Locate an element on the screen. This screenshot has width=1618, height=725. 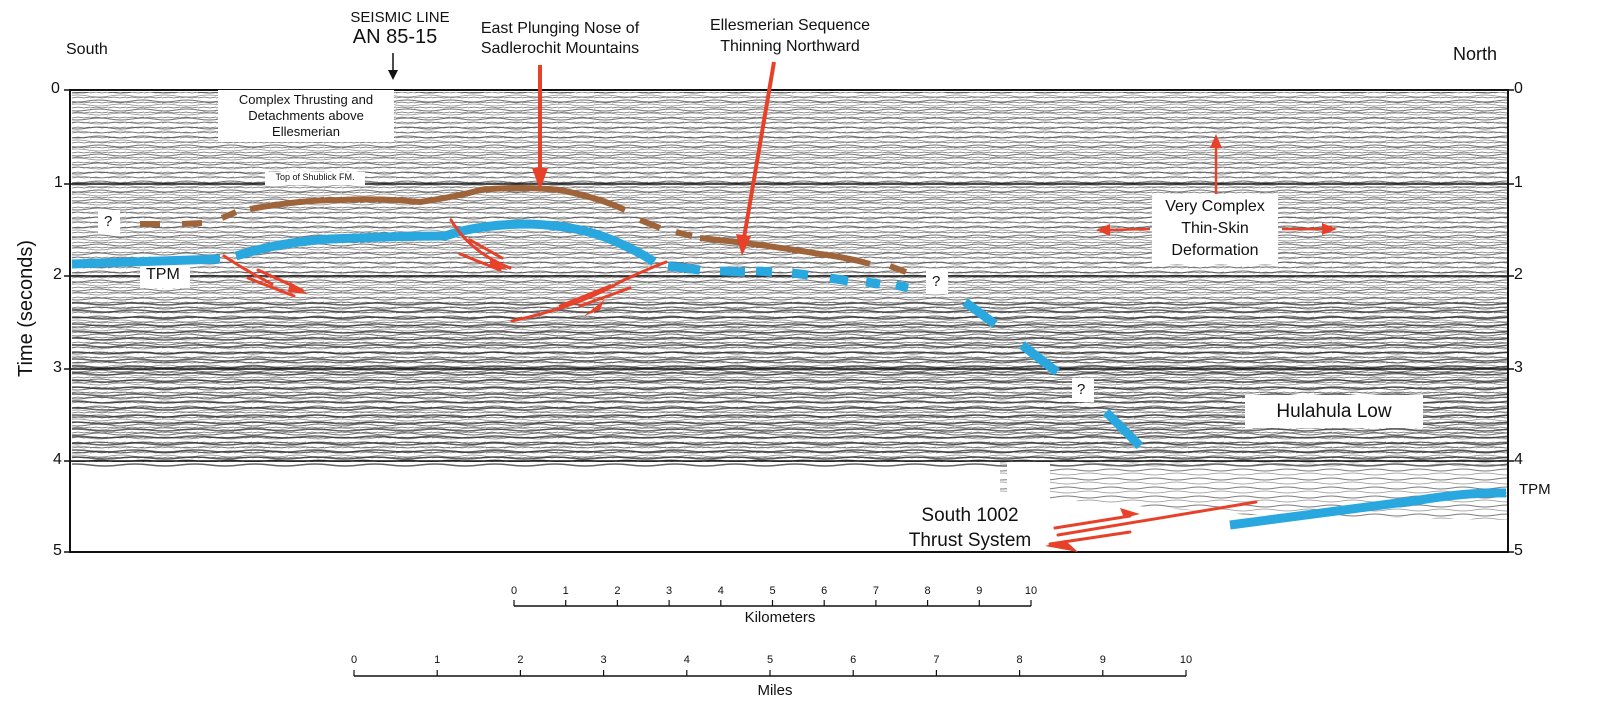
tpm-left-segment is located at coordinates (146, 261).